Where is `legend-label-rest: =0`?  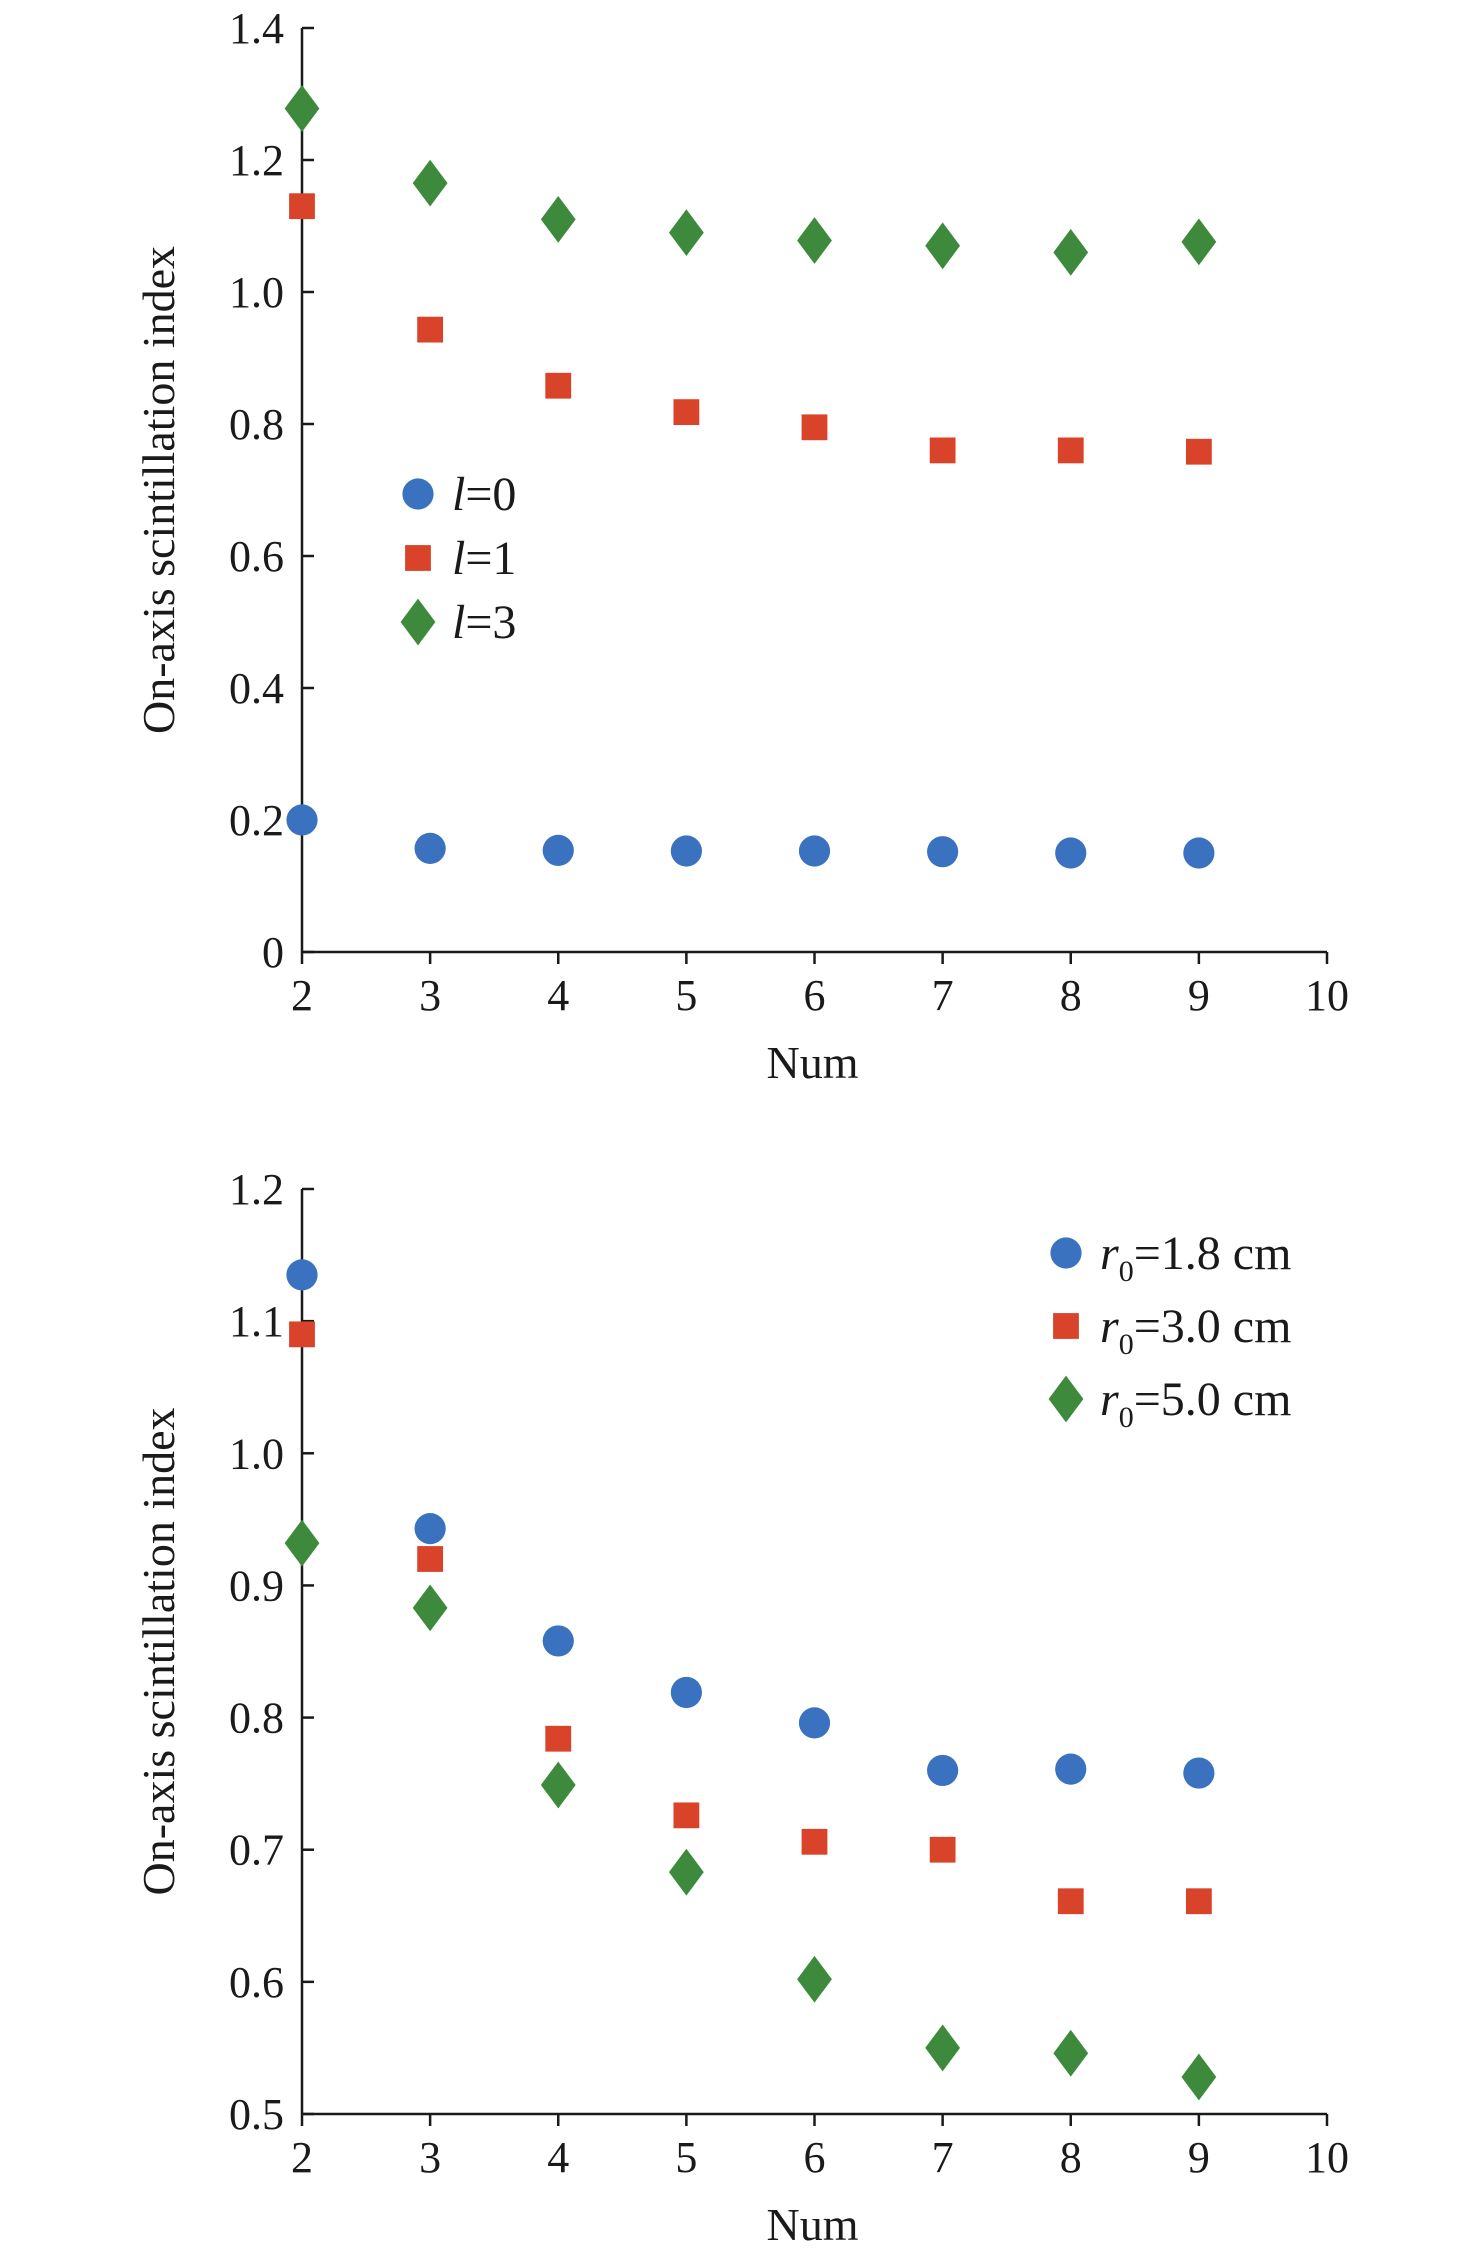
legend-label-rest: =0 is located at coordinates (490, 494).